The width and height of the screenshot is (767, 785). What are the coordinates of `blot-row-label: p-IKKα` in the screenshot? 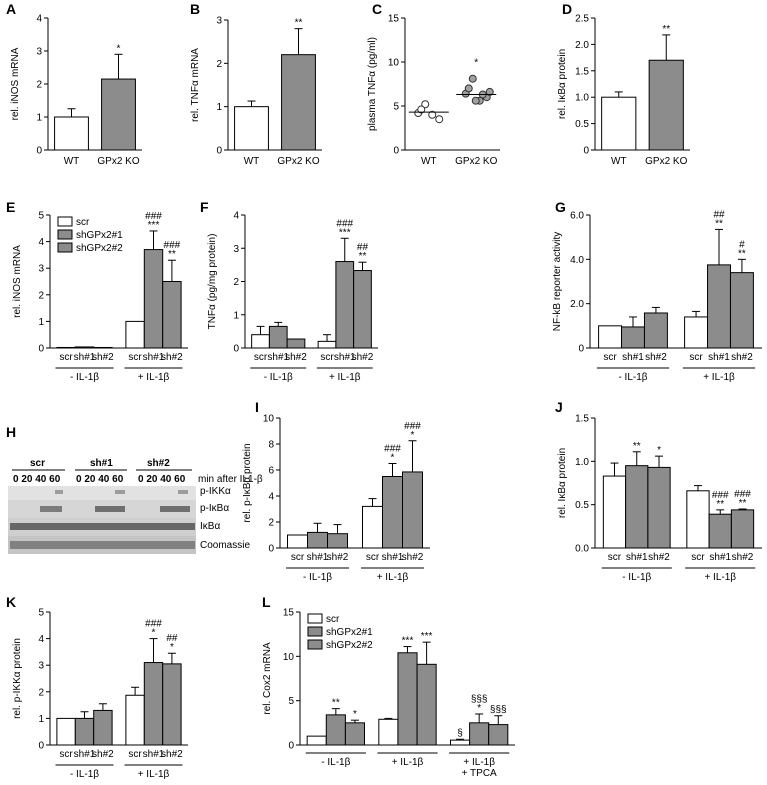 It's located at (215, 491).